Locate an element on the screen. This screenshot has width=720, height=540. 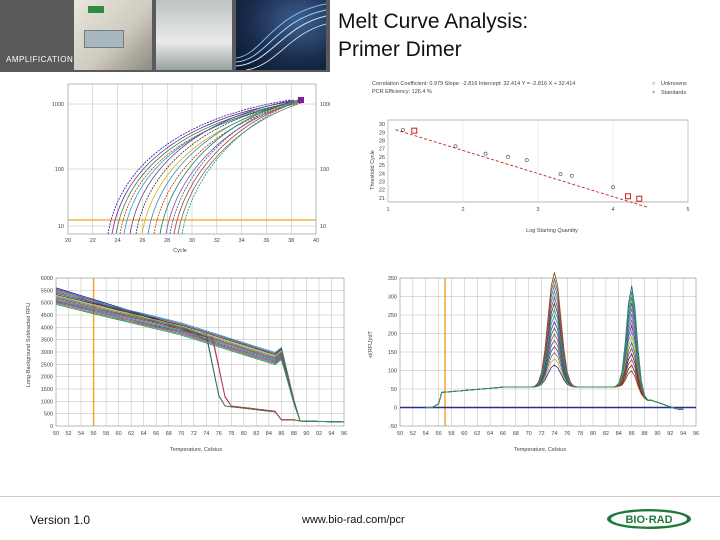
peak-x-tick: 66 is located at coordinates (503, 434).